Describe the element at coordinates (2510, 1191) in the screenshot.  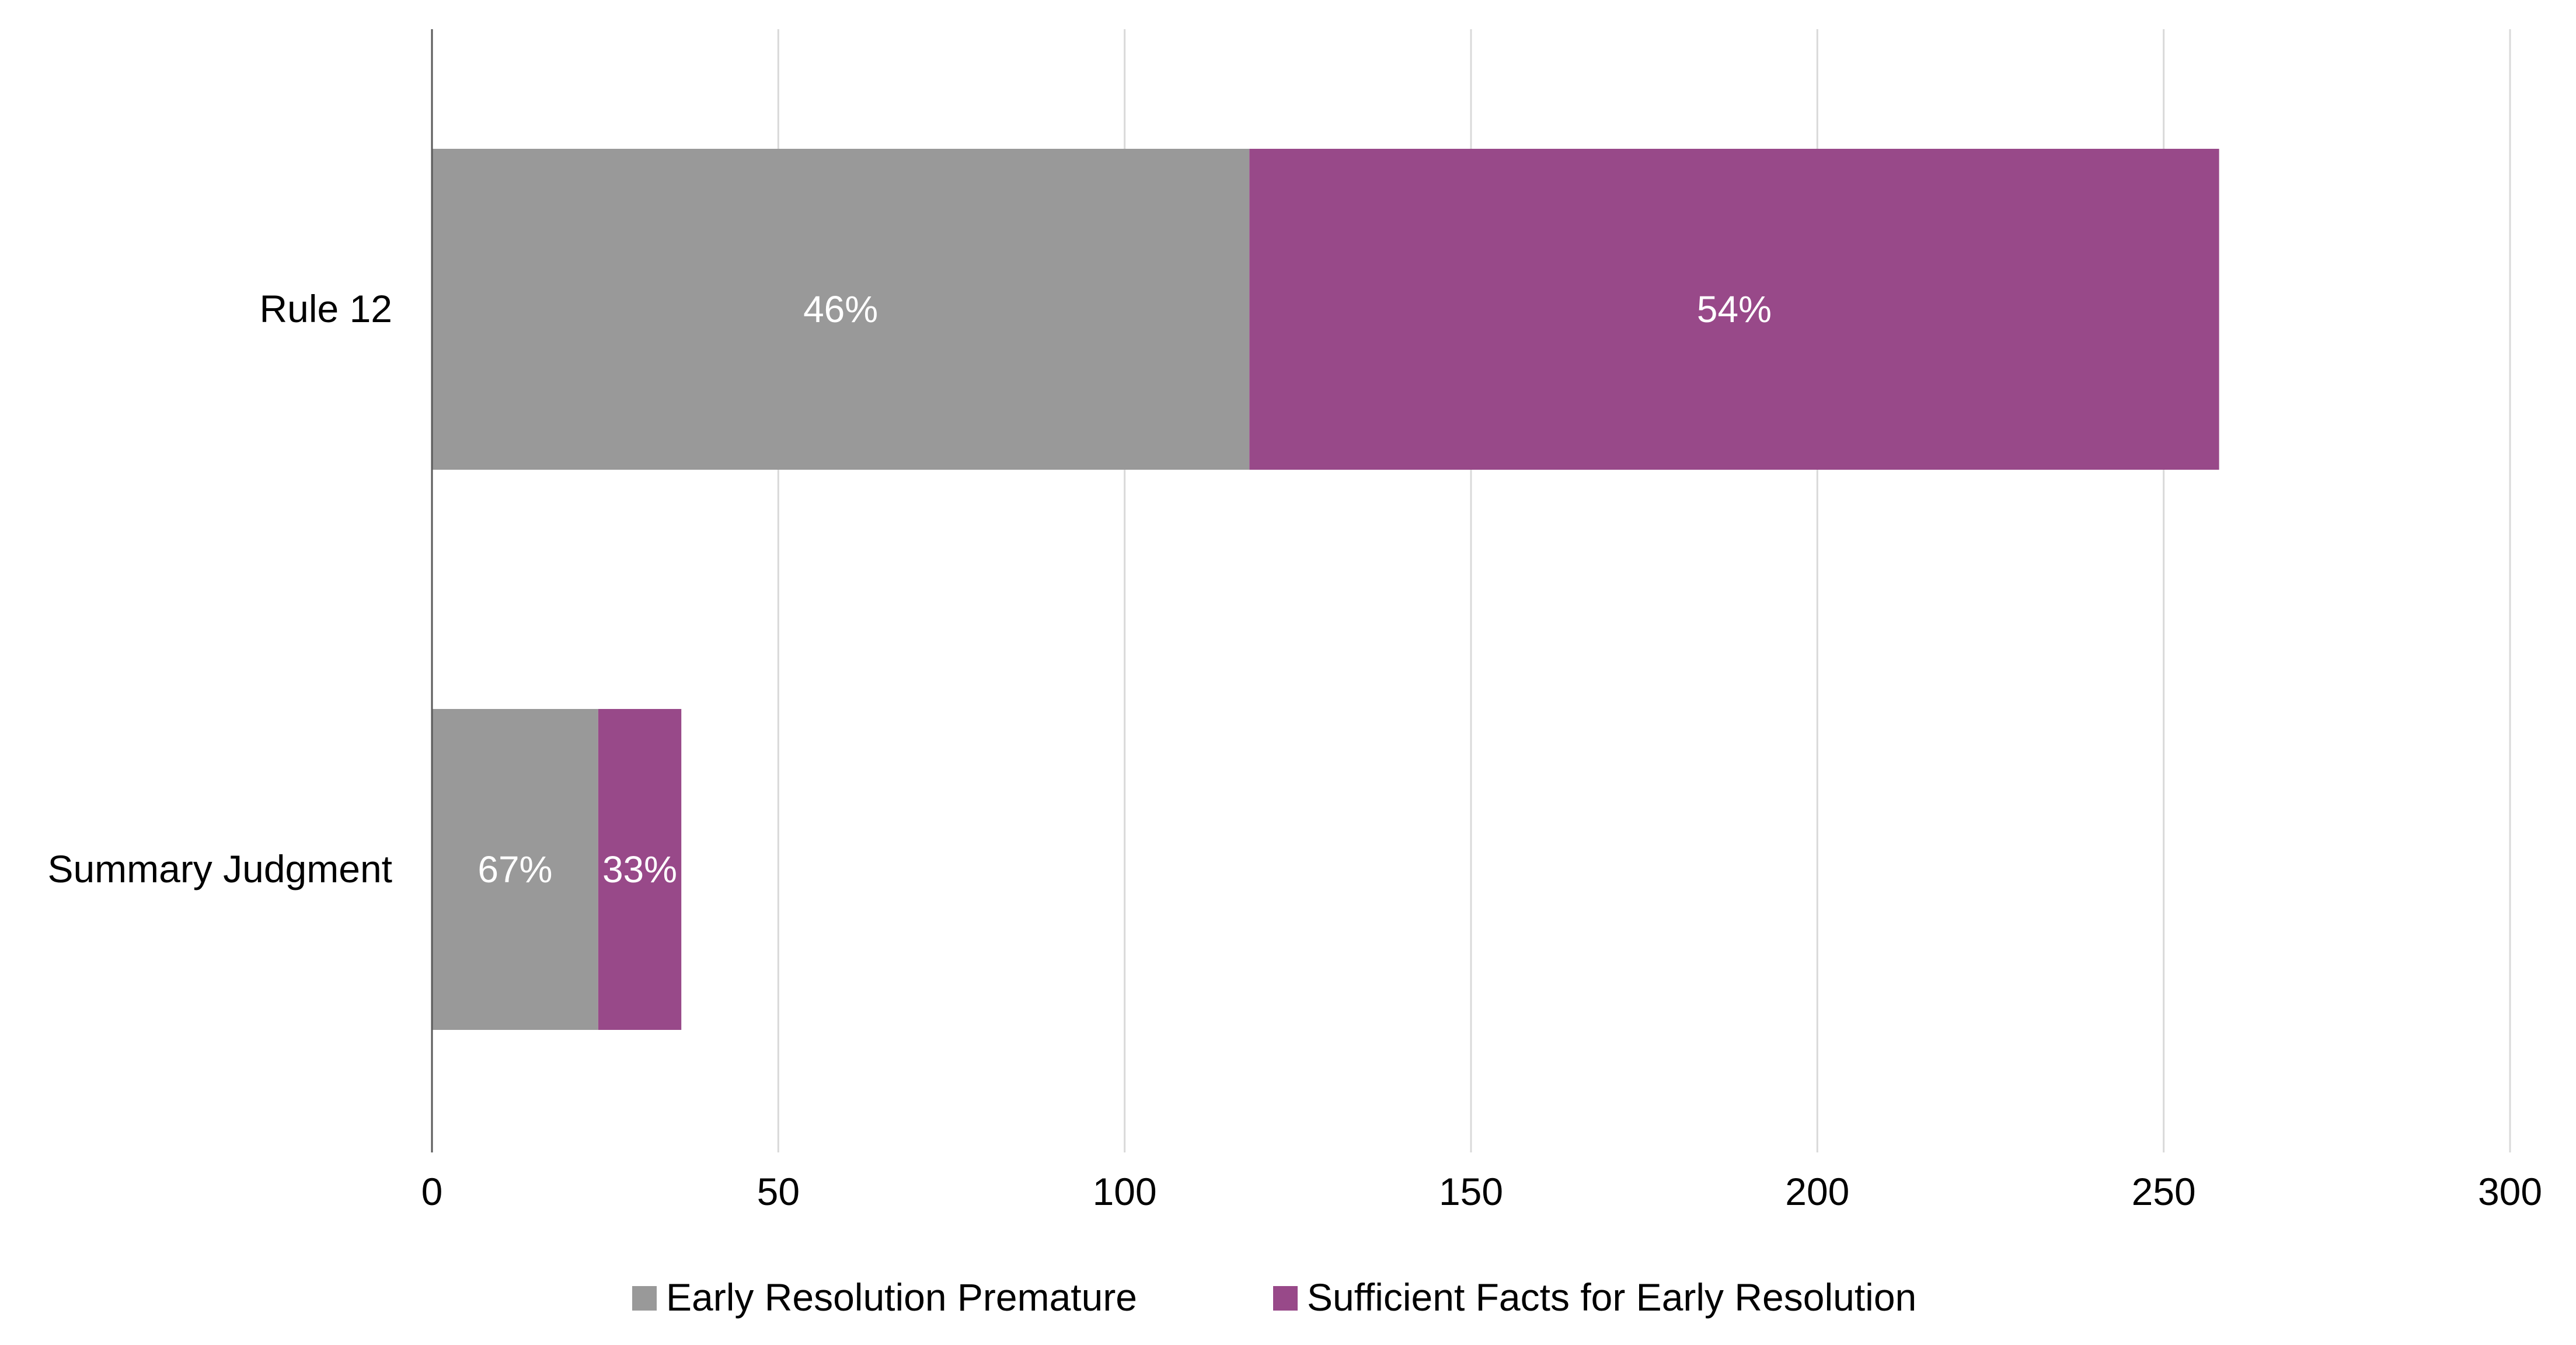
I see `x-tick-label: 300` at that location.